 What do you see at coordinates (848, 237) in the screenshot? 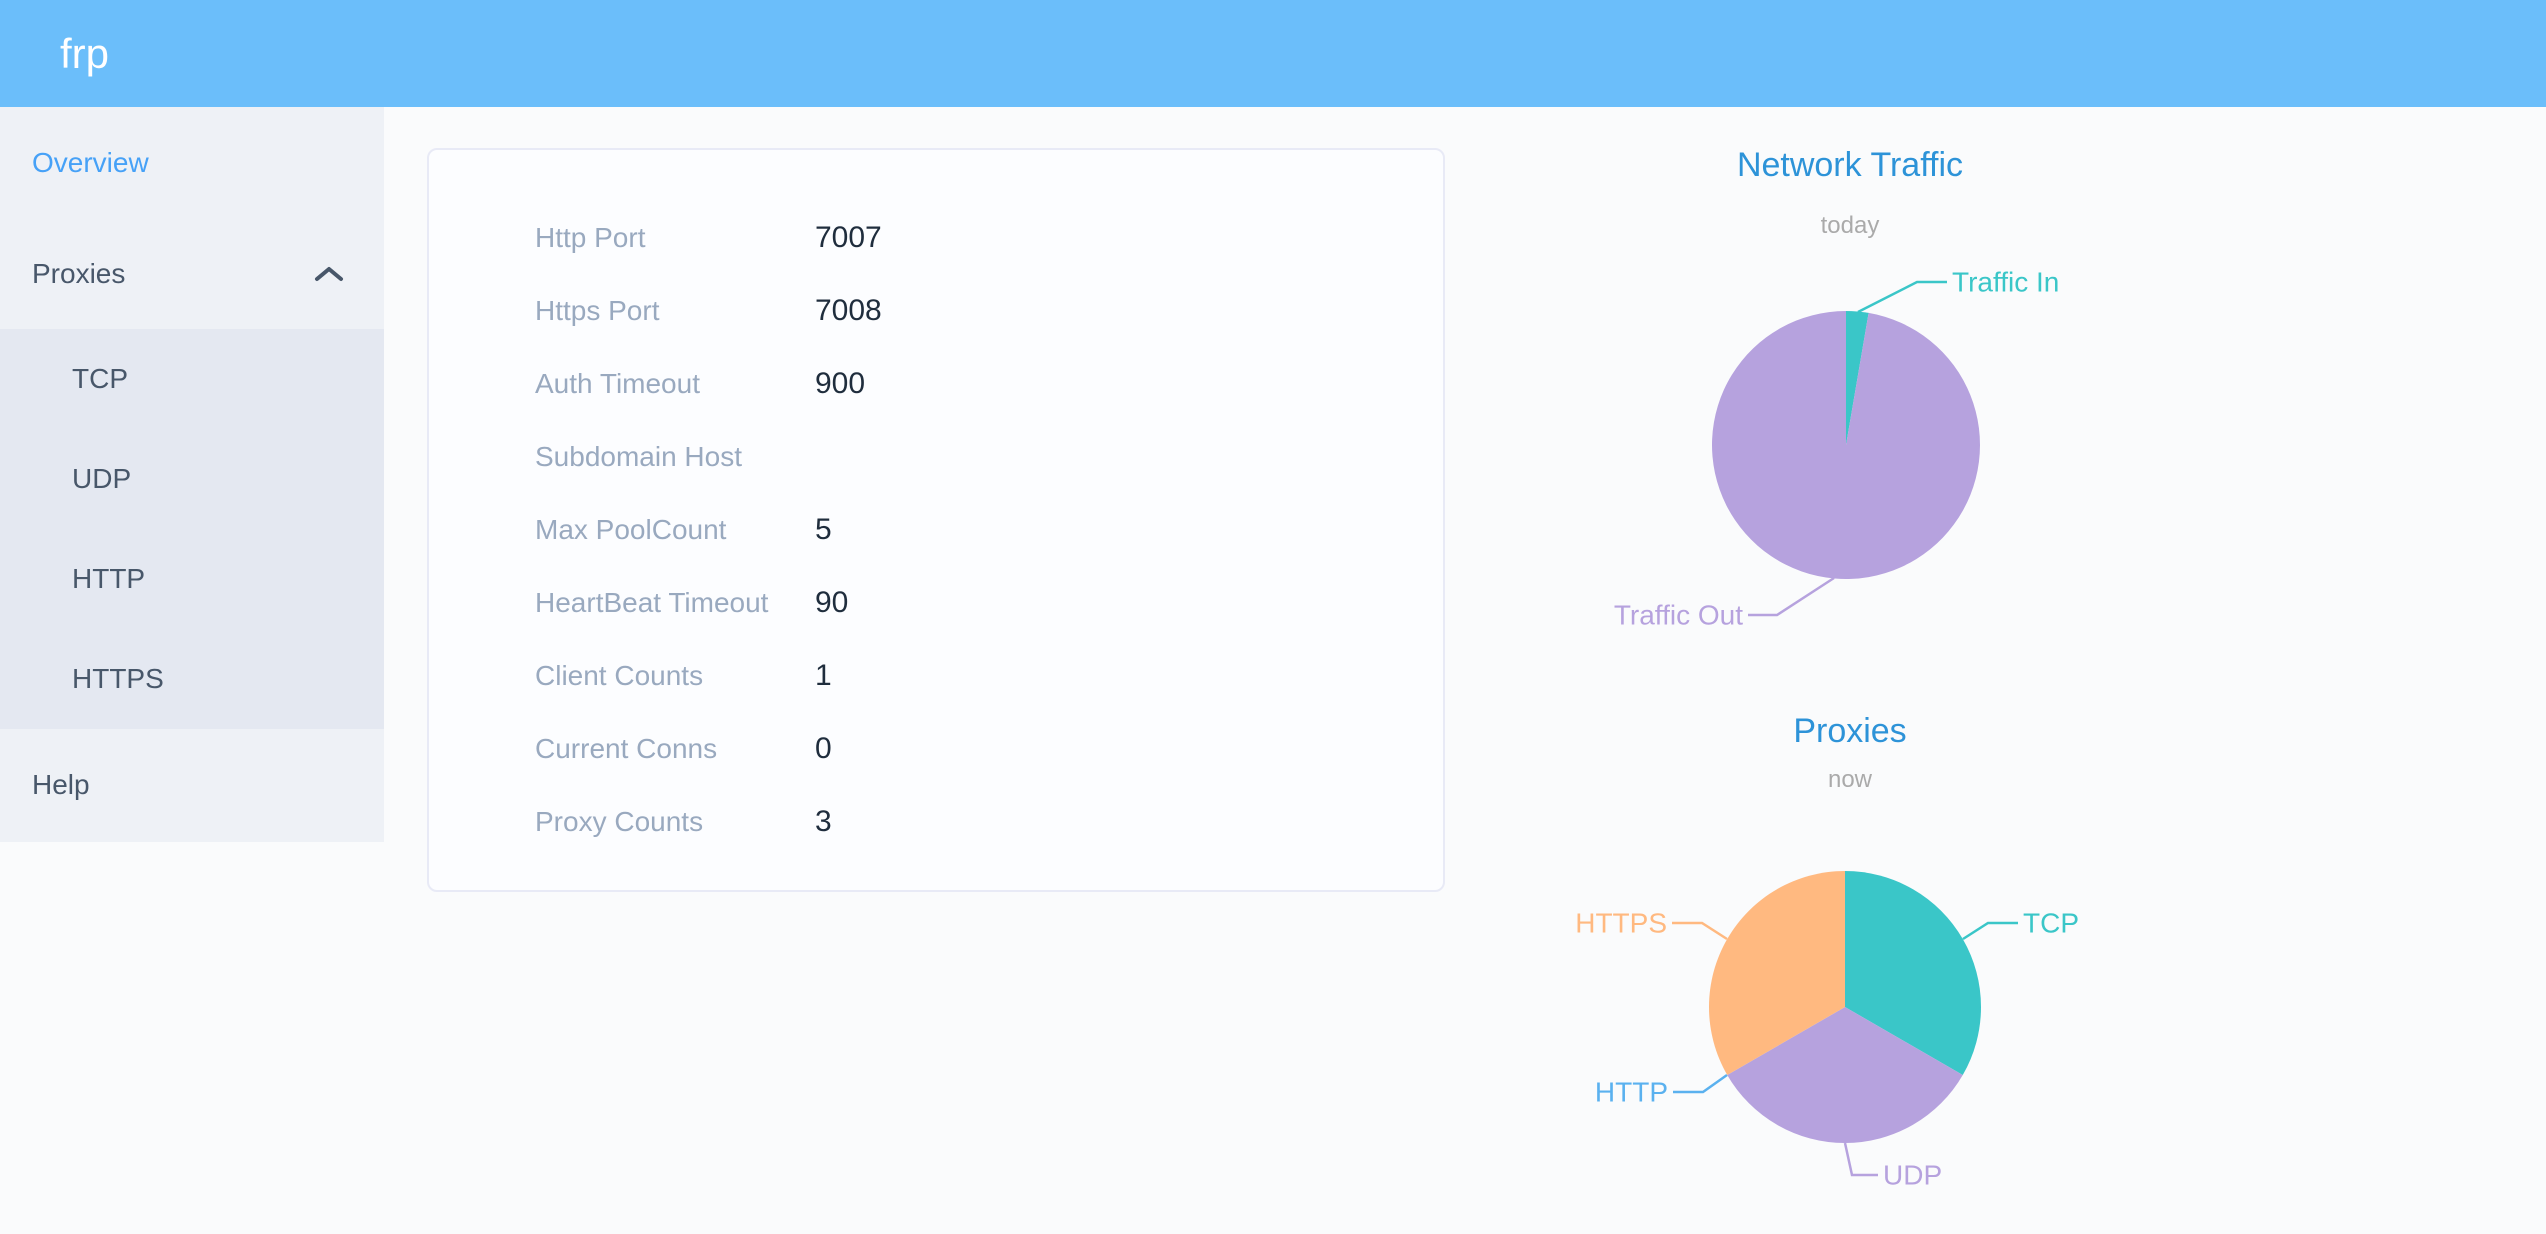
I see `row-value: 7007` at bounding box center [848, 237].